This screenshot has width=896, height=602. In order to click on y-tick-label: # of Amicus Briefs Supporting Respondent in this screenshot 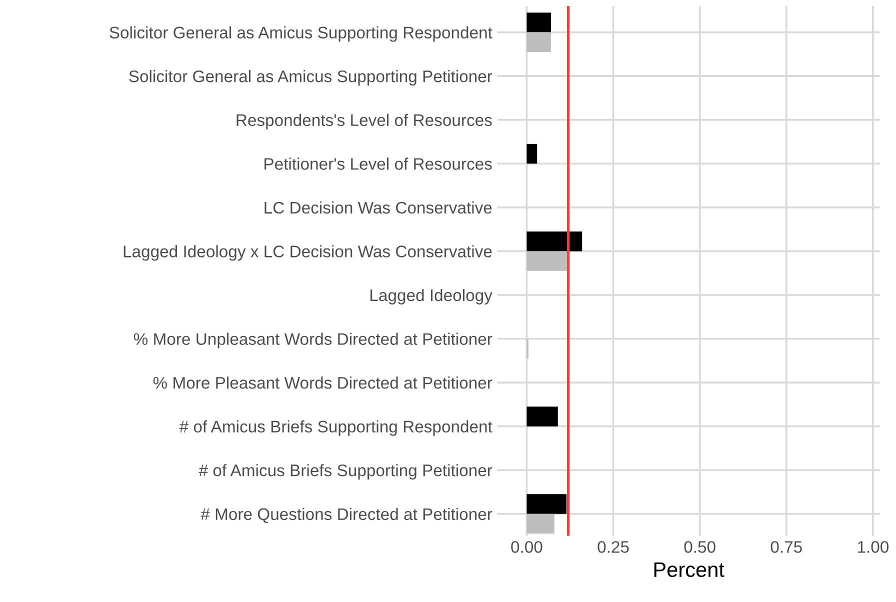, I will do `click(335, 428)`.